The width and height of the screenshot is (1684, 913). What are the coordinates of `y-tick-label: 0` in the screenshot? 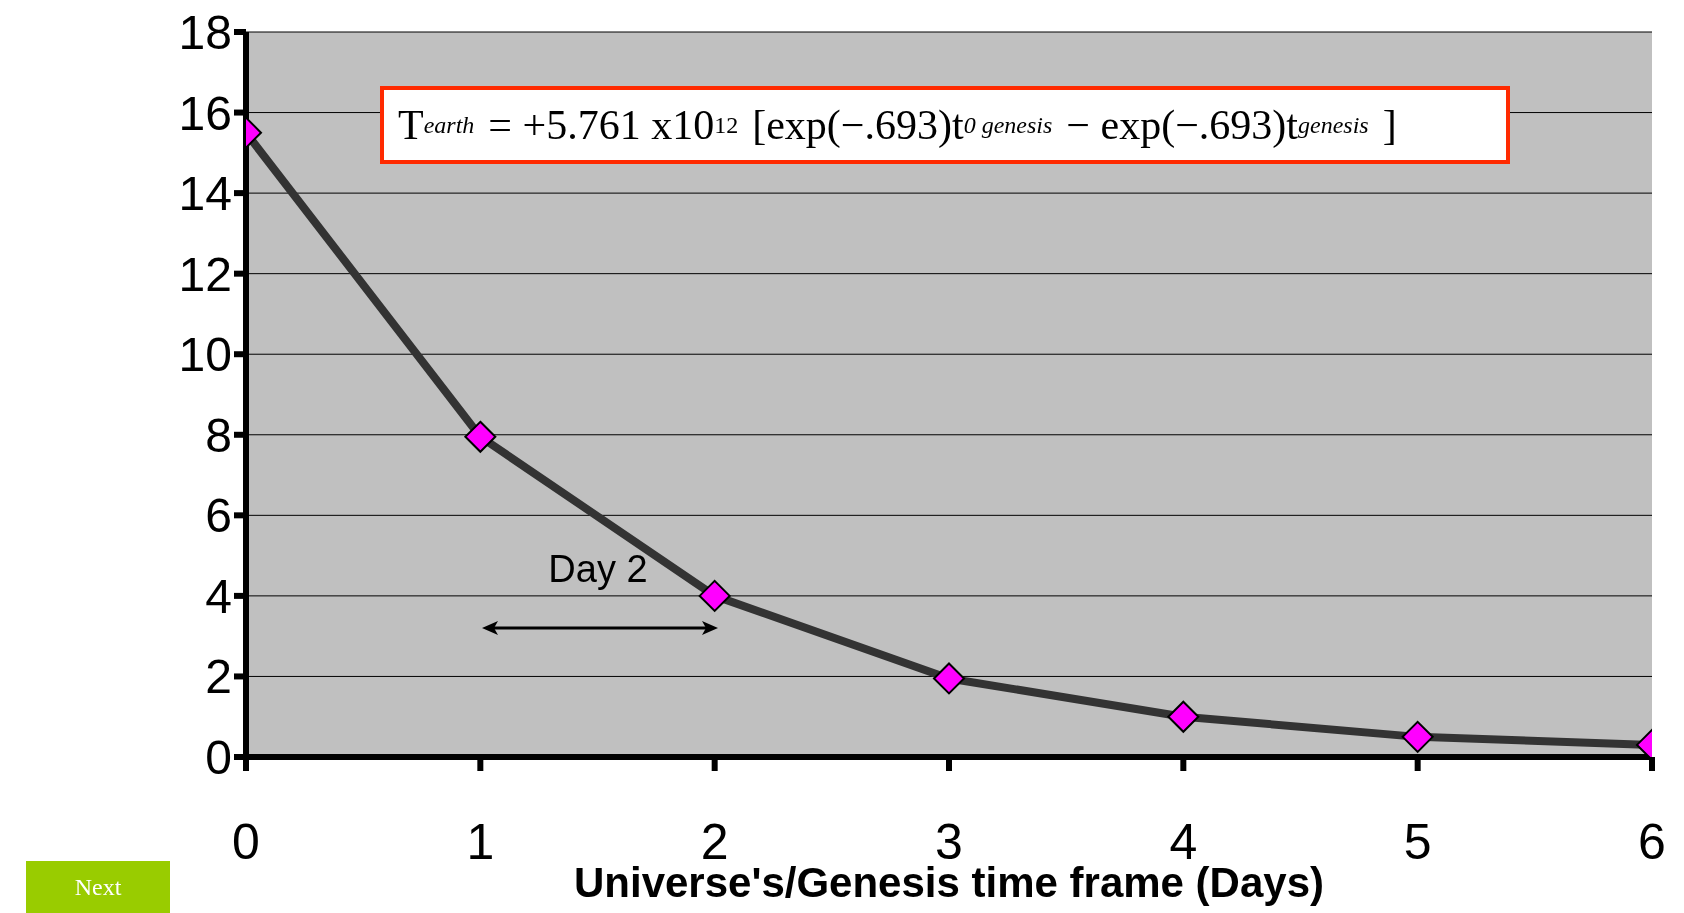 It's located at (218, 758).